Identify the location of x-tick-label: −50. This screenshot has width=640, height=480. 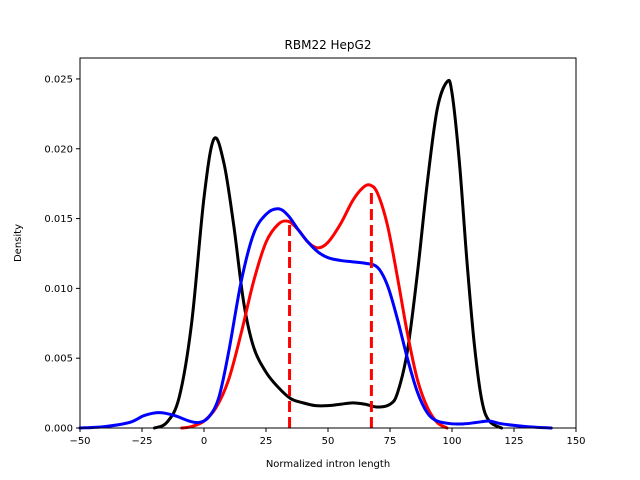
(79, 441).